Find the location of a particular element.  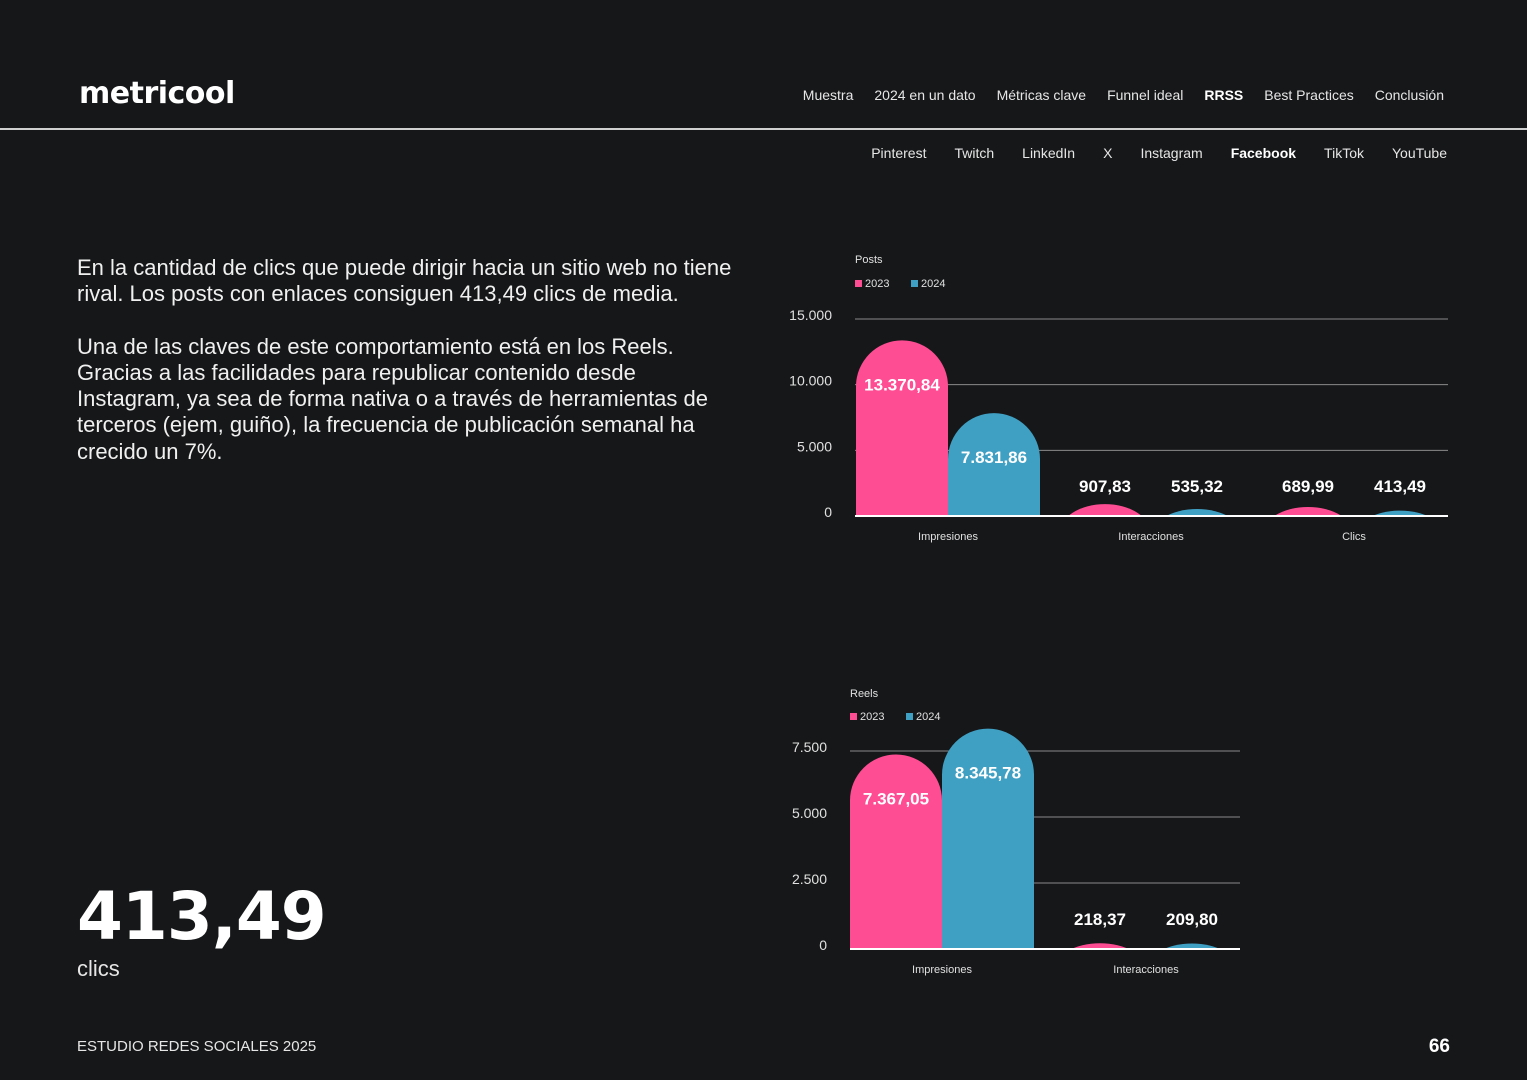

network-tab-instagram: Instagram is located at coordinates (1171, 153).